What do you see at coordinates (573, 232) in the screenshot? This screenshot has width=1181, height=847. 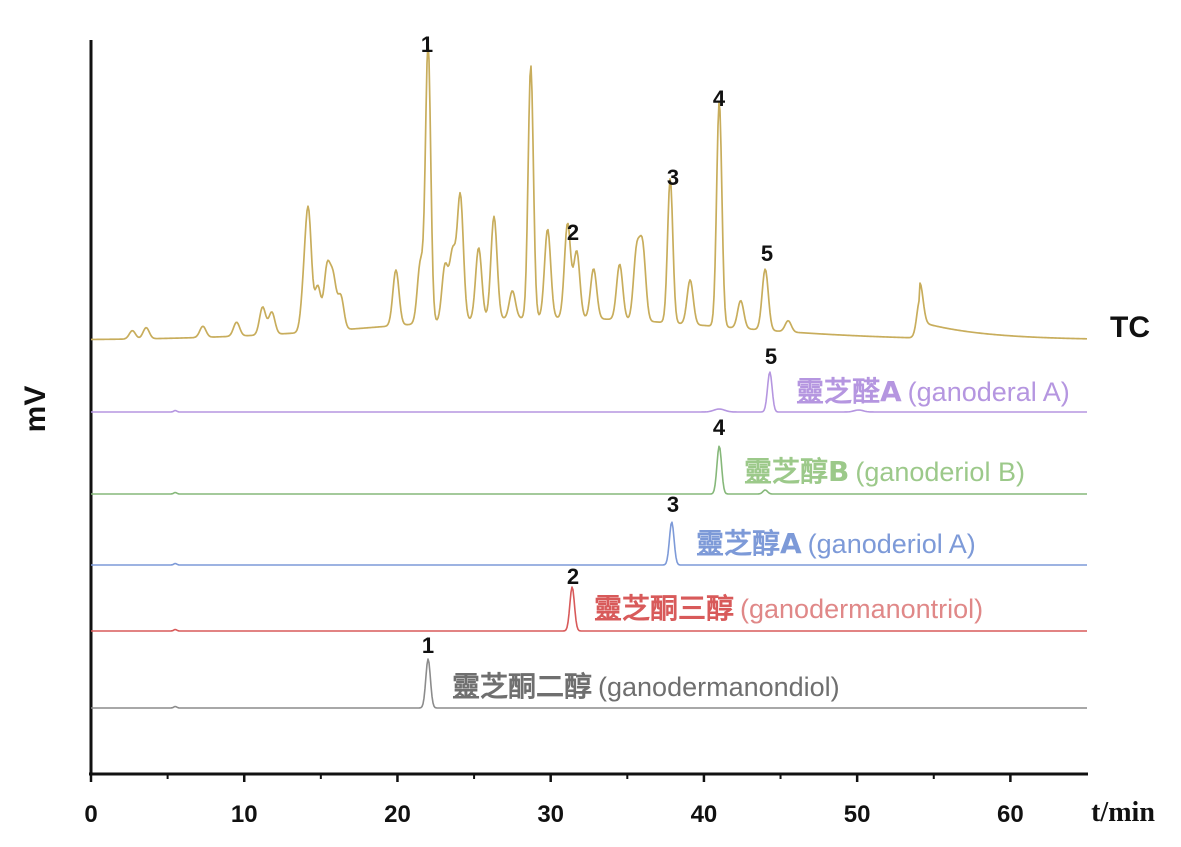 I see `tc-peak-label-2: 2` at bounding box center [573, 232].